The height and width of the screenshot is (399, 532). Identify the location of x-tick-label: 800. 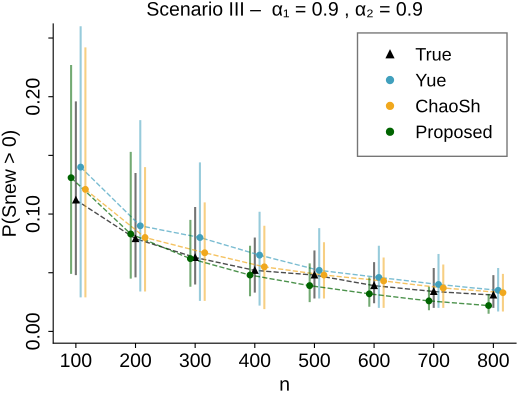
(493, 360).